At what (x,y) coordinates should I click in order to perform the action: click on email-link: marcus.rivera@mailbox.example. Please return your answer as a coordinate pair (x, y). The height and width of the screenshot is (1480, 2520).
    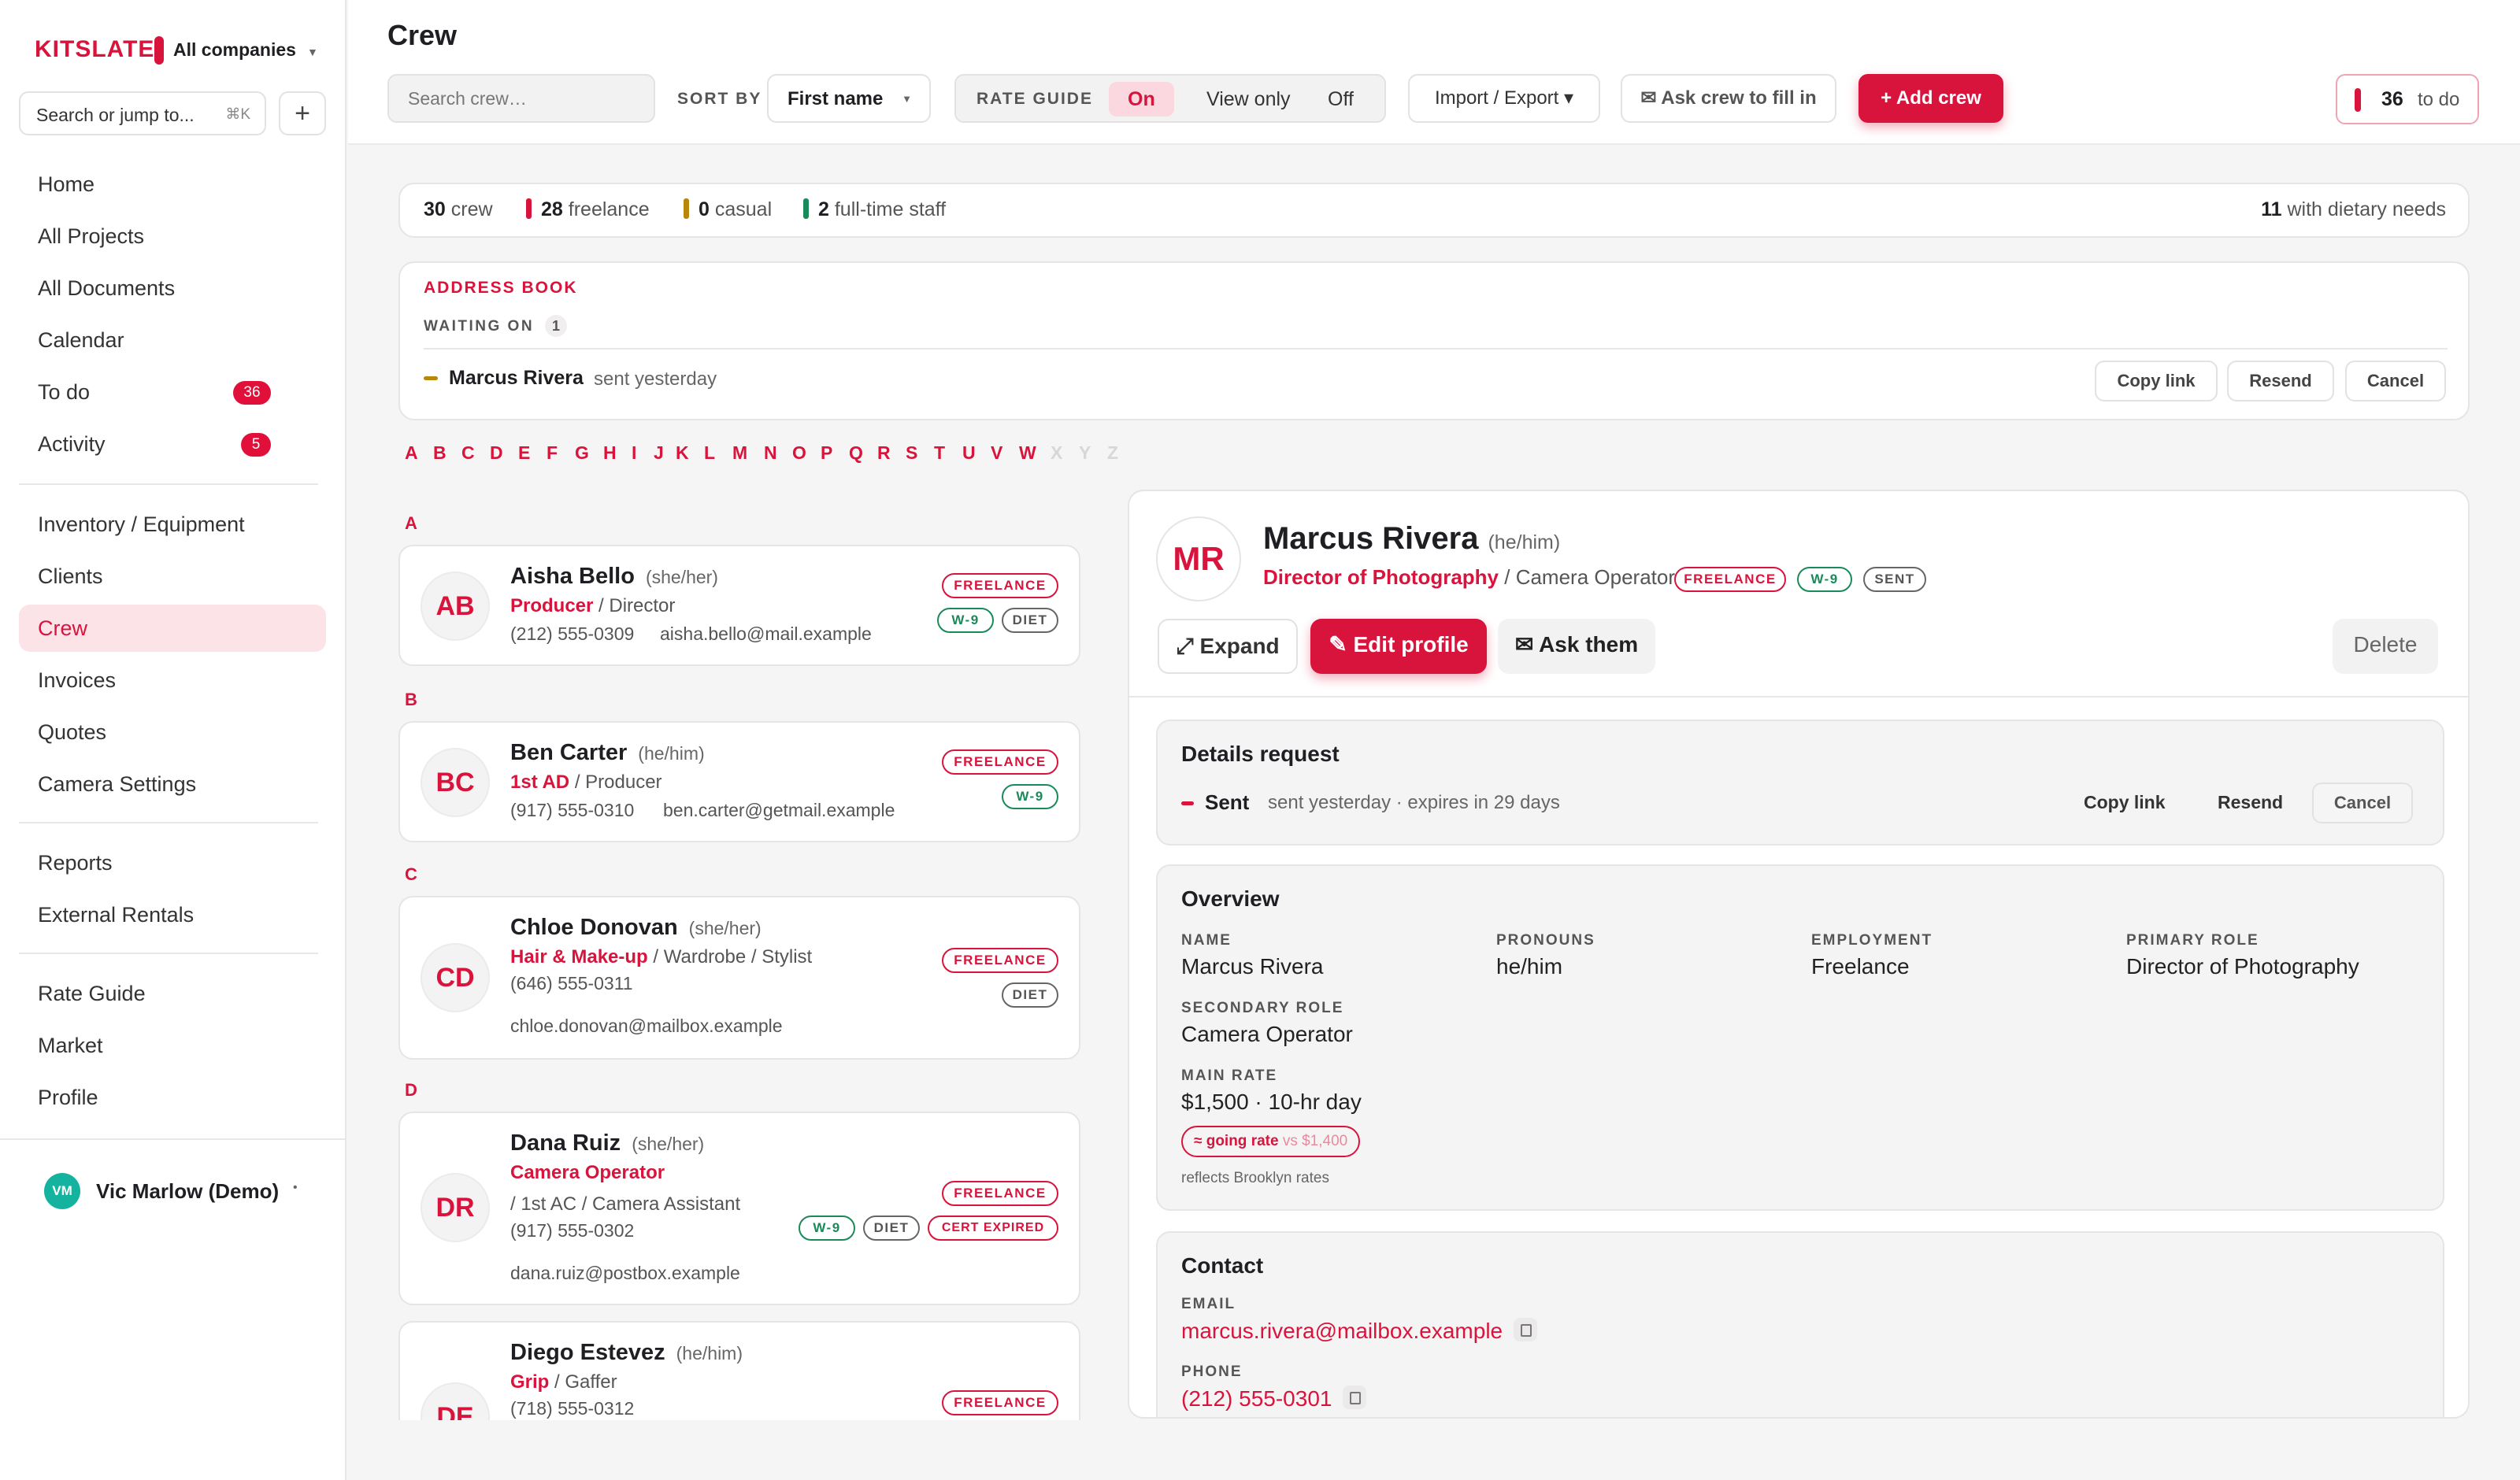
    Looking at the image, I should click on (1342, 1331).